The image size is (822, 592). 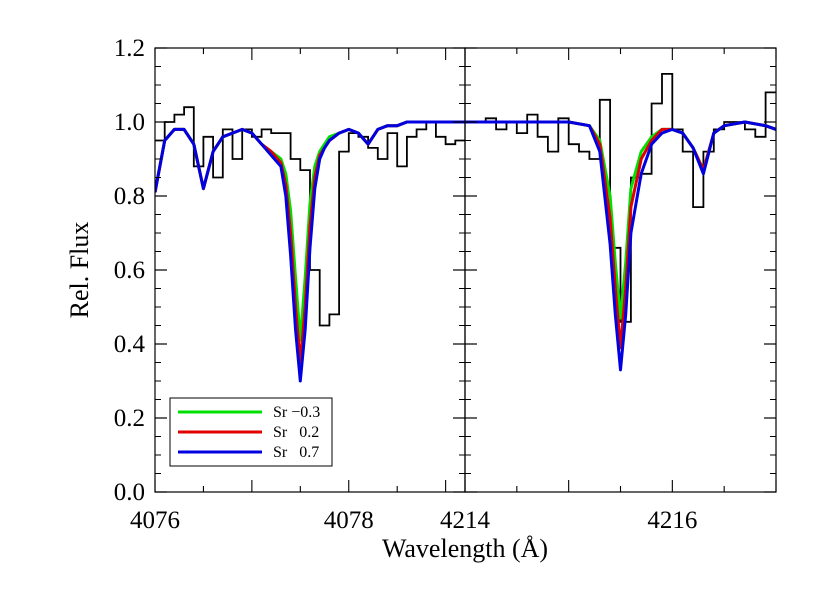 What do you see at coordinates (129, 196) in the screenshot?
I see `y-tick-label: 0.8` at bounding box center [129, 196].